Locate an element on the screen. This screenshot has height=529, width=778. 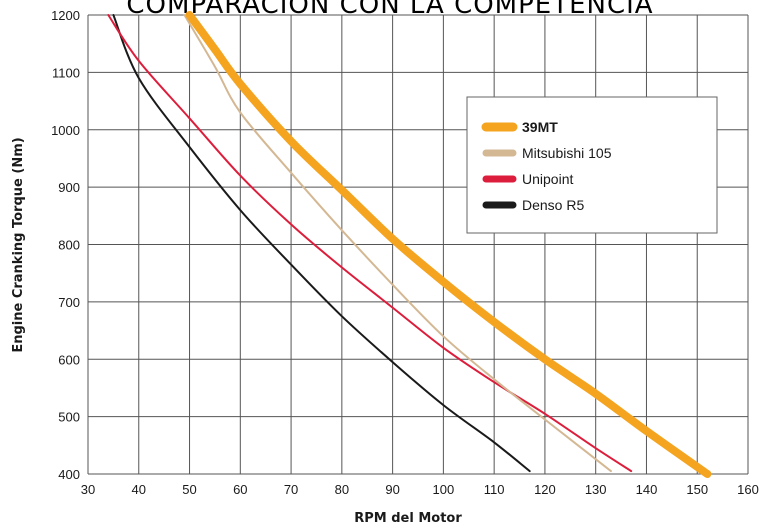
y-tick-labels: 400 500 600 700 800 900 1000 1100 1200 is located at coordinates (65, 245).